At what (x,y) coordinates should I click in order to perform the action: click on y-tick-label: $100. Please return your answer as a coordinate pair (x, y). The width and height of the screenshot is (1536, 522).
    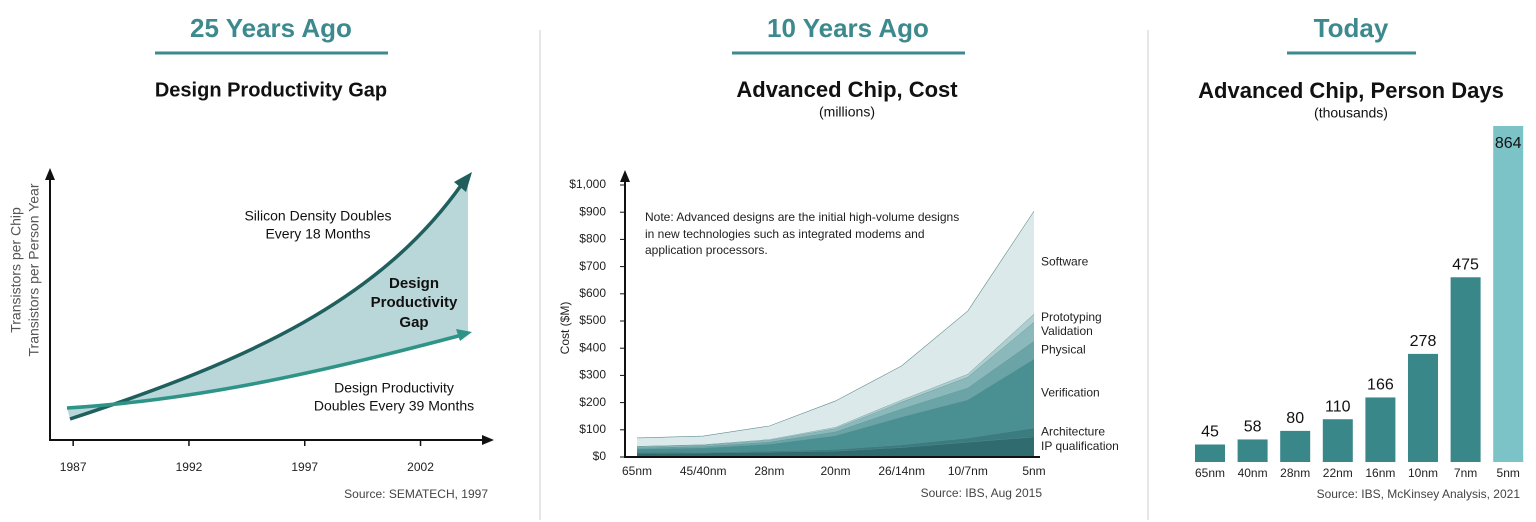
    Looking at the image, I should click on (592, 429).